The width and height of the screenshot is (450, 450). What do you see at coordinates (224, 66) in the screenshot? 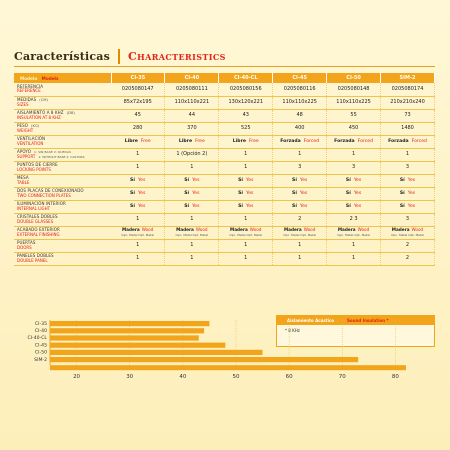
I see `header-rule` at bounding box center [224, 66].